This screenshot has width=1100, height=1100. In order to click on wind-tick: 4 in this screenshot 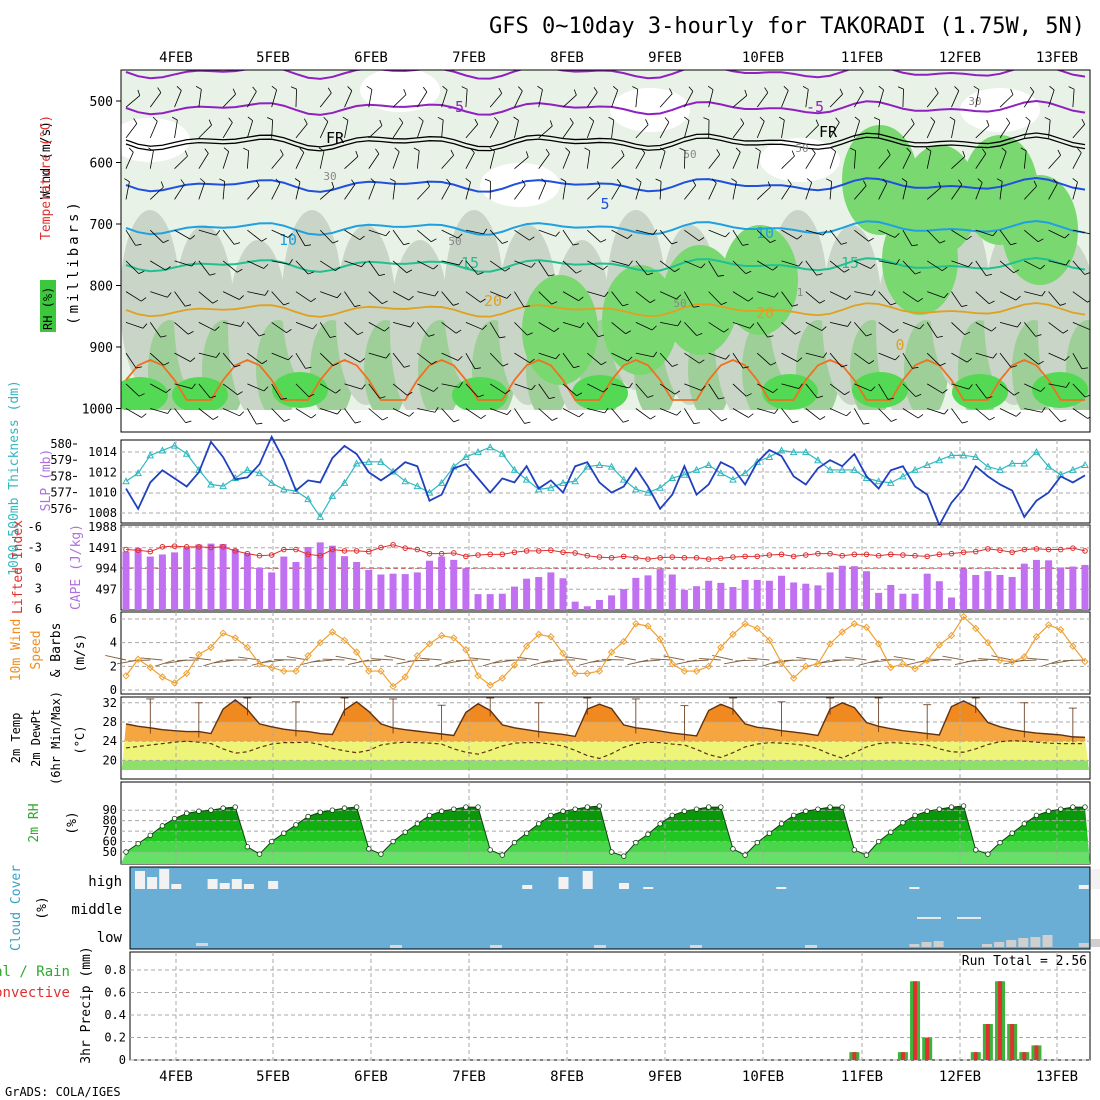, I will do `click(113, 643)`.